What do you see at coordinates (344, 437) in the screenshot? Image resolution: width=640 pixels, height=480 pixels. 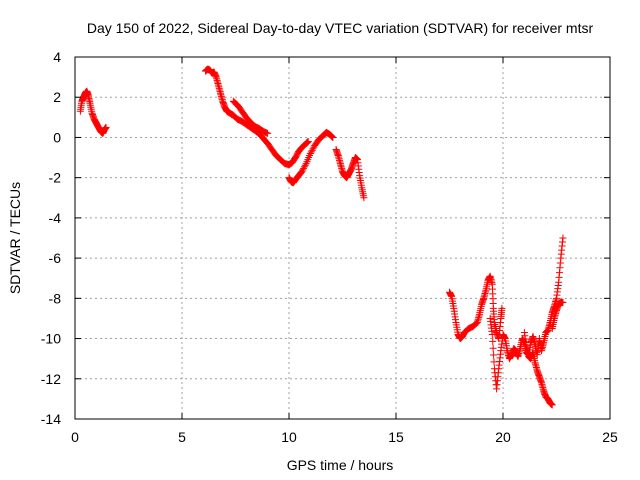 I see `x-tick-labels: 0 5 10 15 20 25` at bounding box center [344, 437].